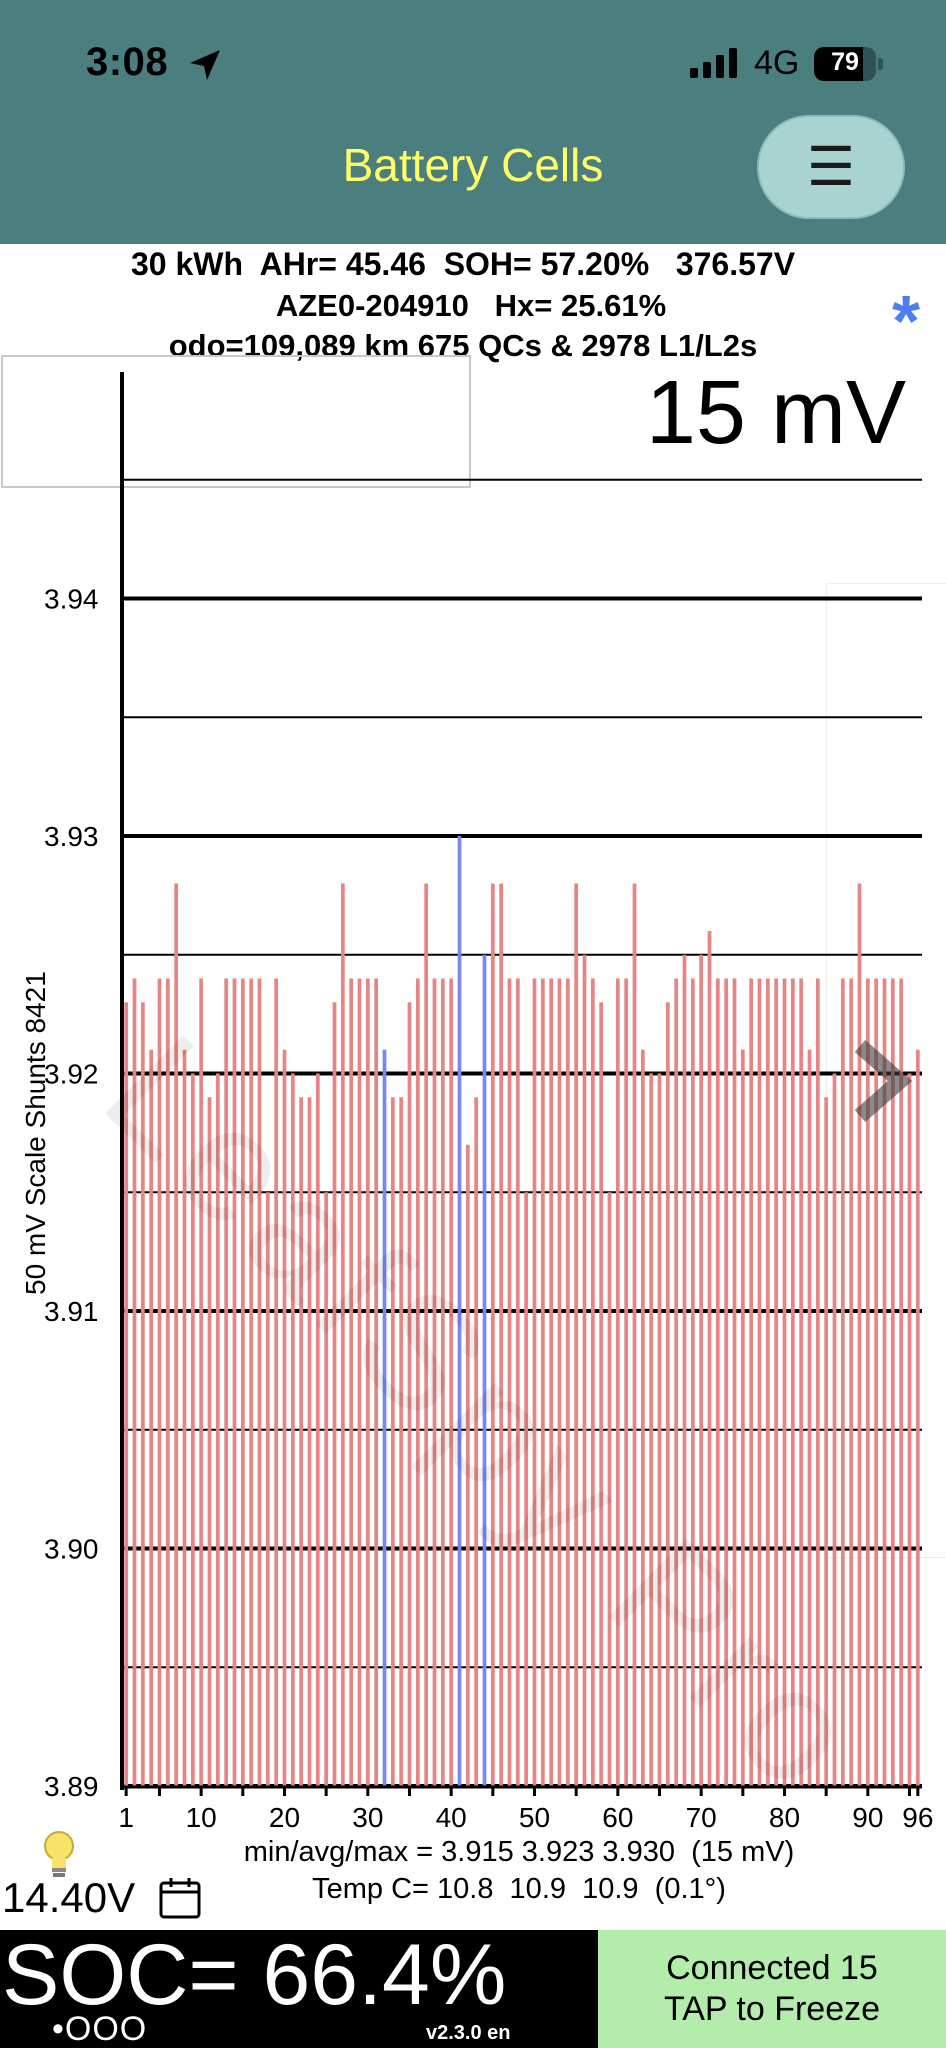 The height and width of the screenshot is (2048, 946). What do you see at coordinates (71, 1311) in the screenshot?
I see `y-tick-label: 3.91` at bounding box center [71, 1311].